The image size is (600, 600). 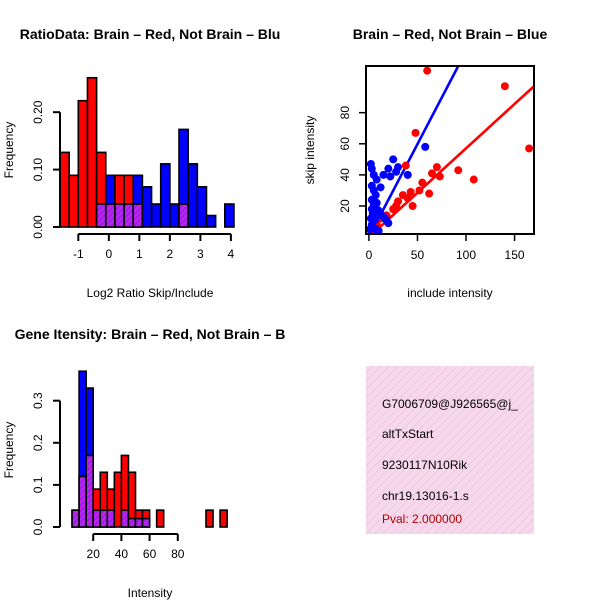 What do you see at coordinates (422, 519) in the screenshot?
I see `info-pval: Pval: 2.000000` at bounding box center [422, 519].